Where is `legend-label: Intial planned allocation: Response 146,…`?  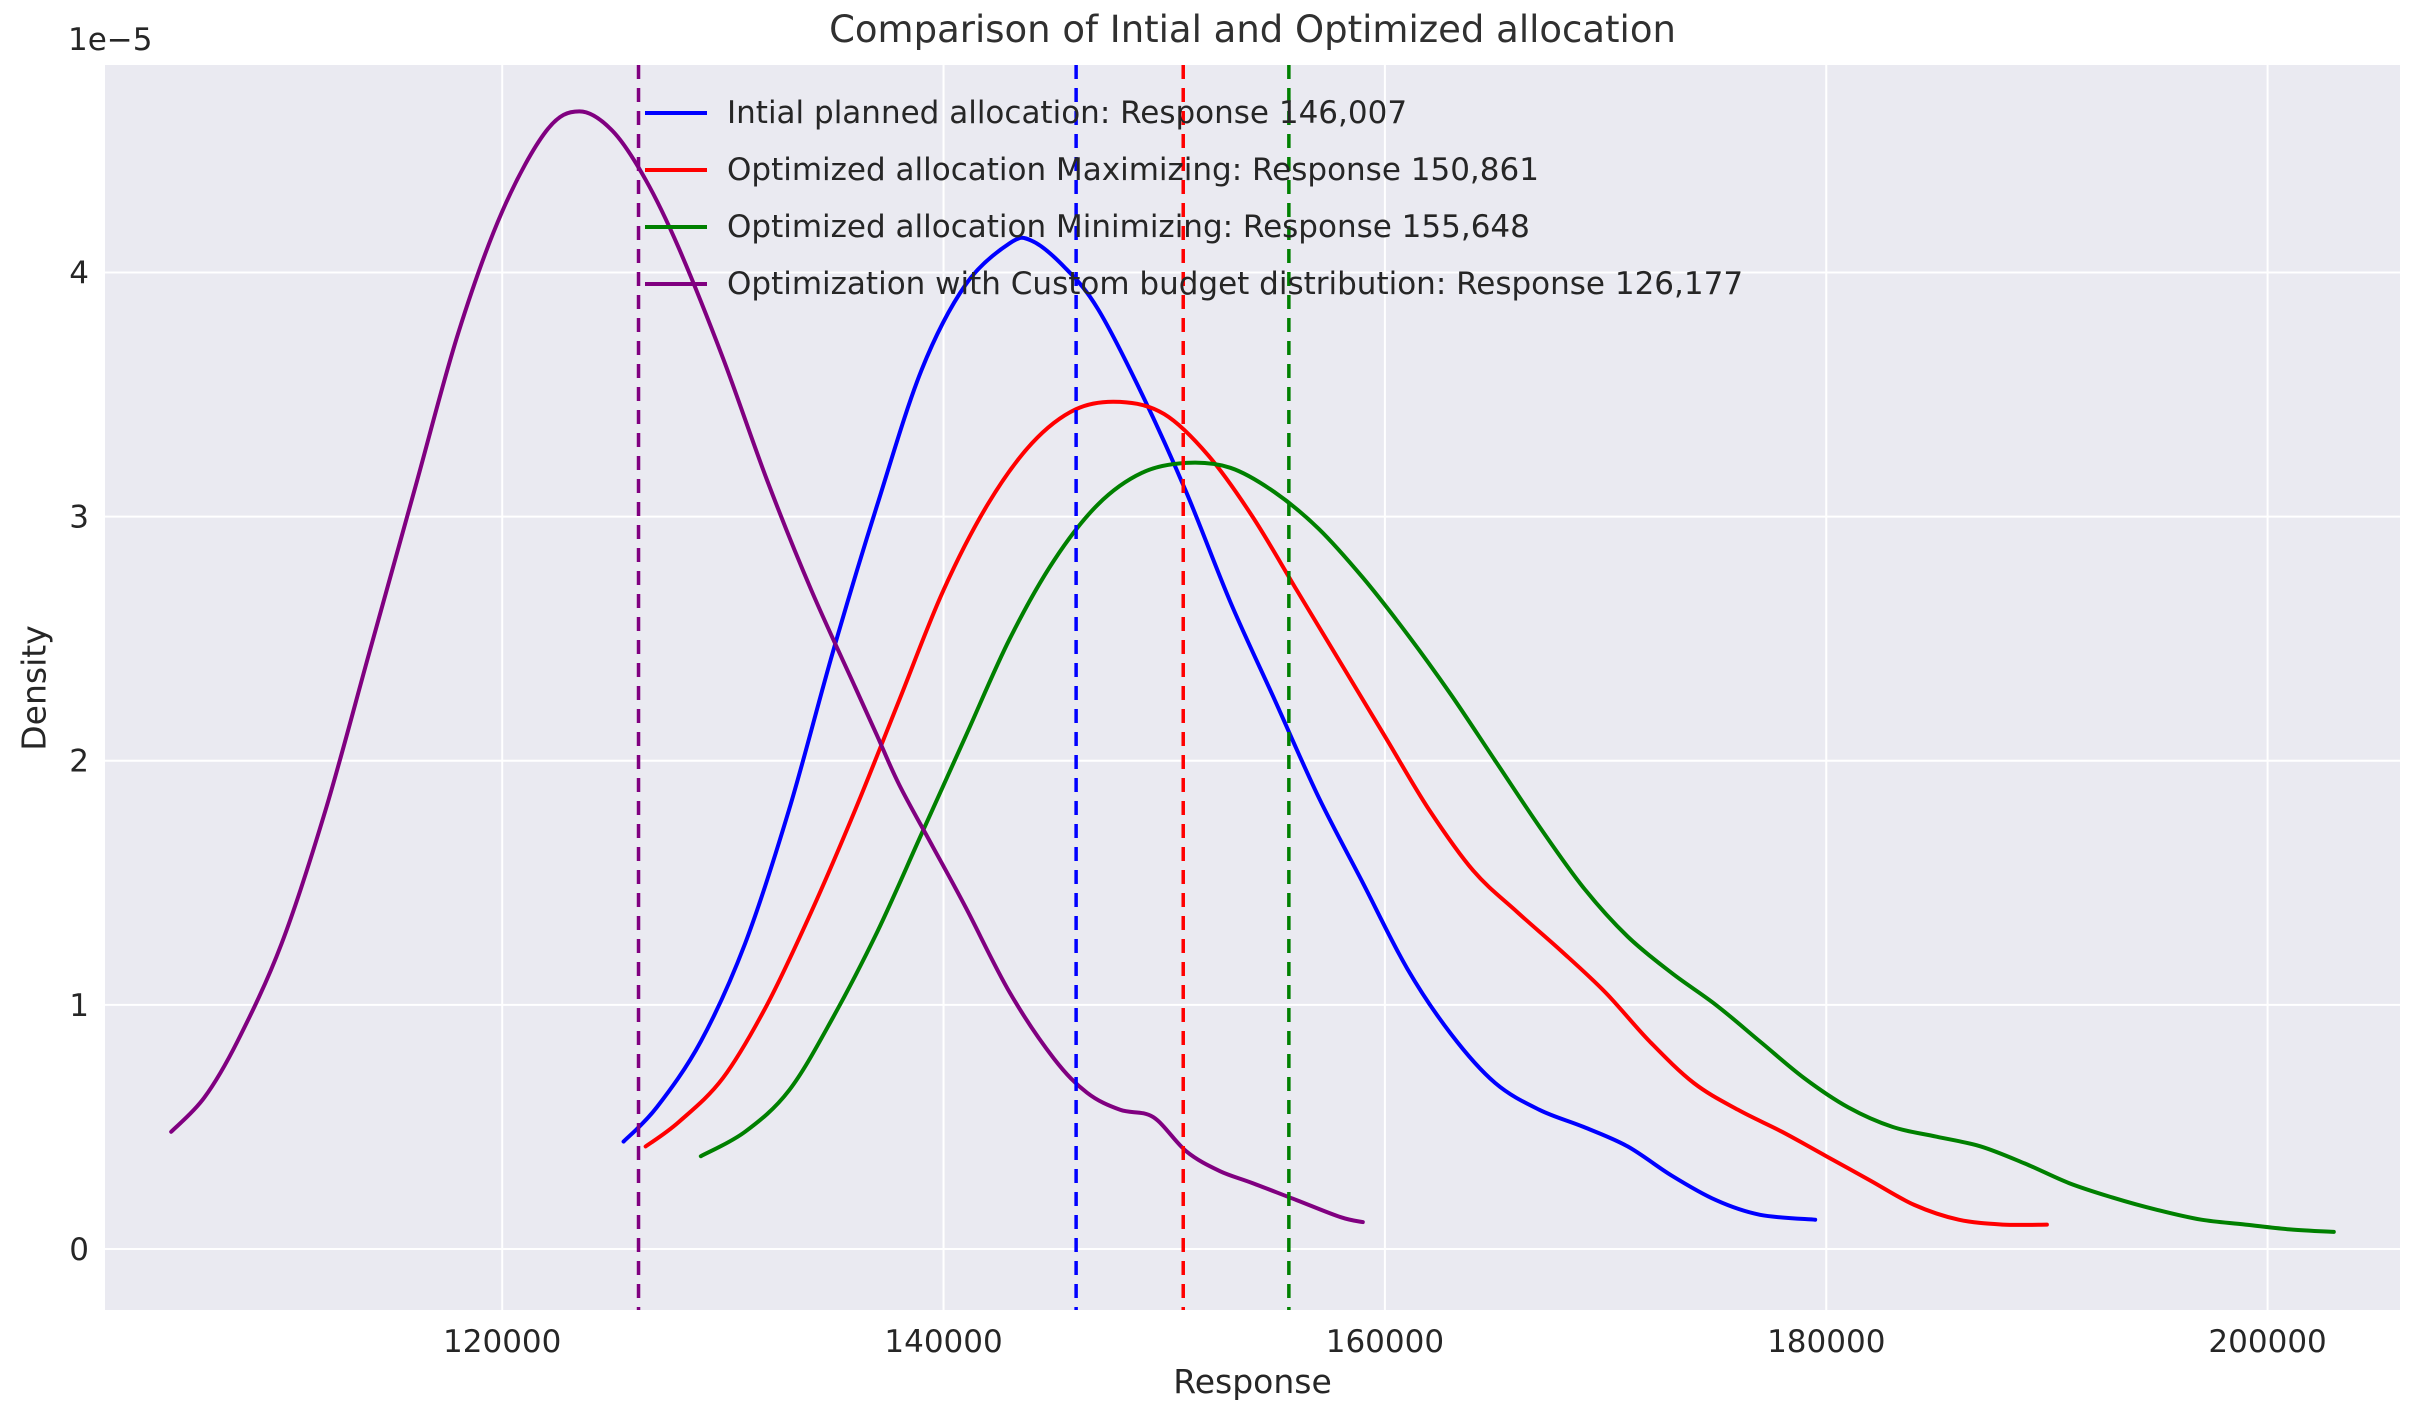 legend-label: Intial planned allocation: Response 146,… is located at coordinates (1067, 112).